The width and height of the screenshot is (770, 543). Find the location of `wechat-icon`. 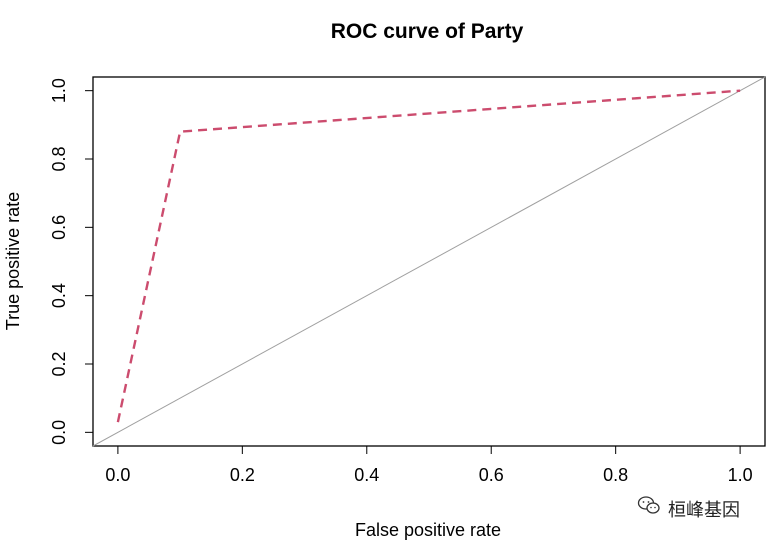

wechat-icon is located at coordinates (648, 505).